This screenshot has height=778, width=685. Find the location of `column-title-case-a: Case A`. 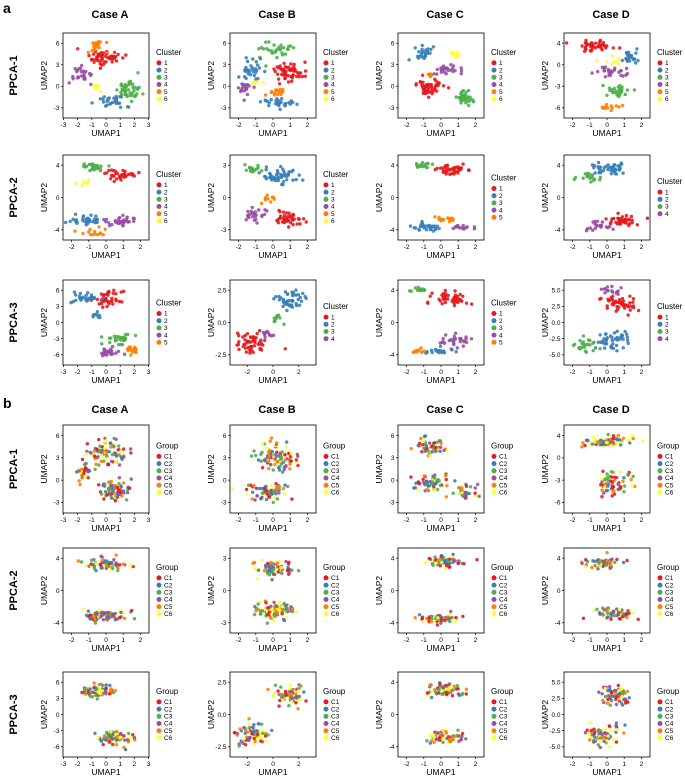

column-title-case-a: Case A is located at coordinates (110, 15).